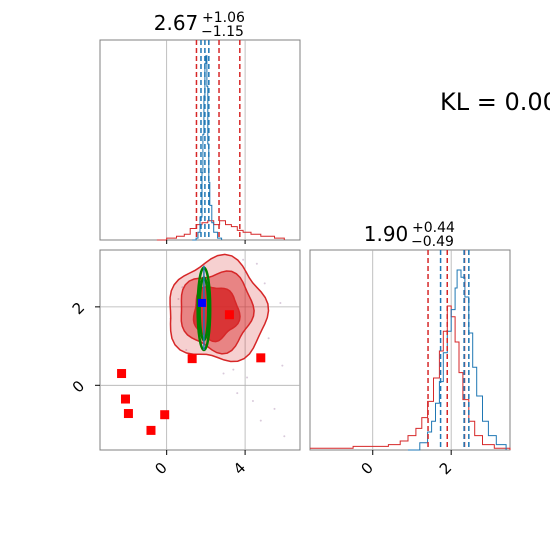 This screenshot has width=550, height=550. I want to click on panel-param2-hist, so click(410, 350).